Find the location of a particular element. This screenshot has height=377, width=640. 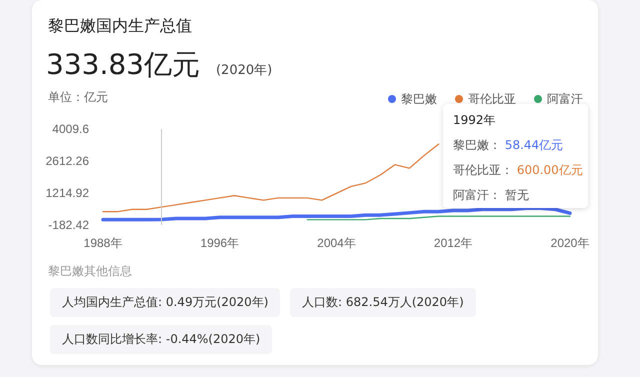

chart-subtitle: 333.83亿元 is located at coordinates (123, 64).